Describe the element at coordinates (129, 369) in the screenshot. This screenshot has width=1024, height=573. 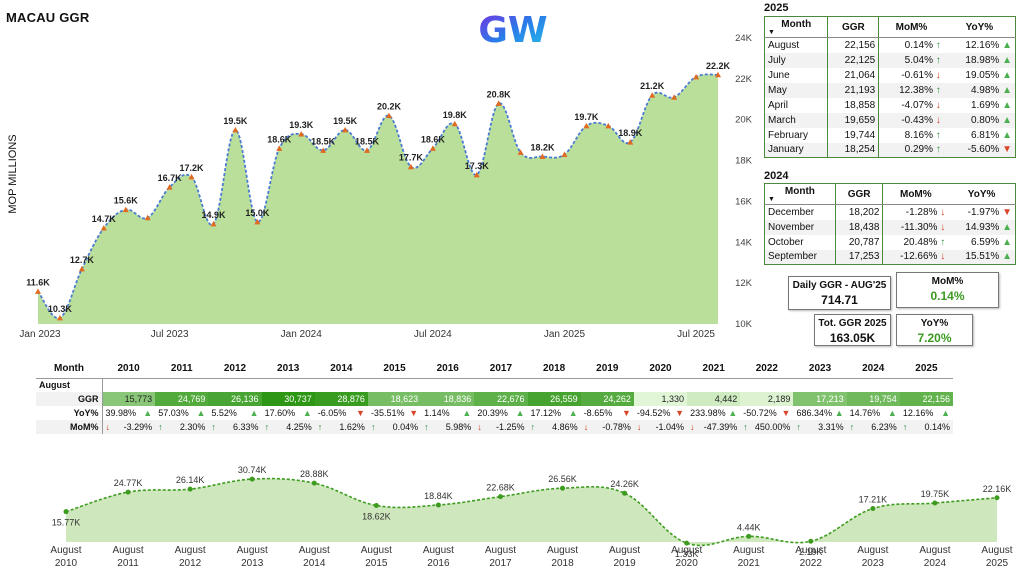
I see `year-header-cell: 2010` at that location.